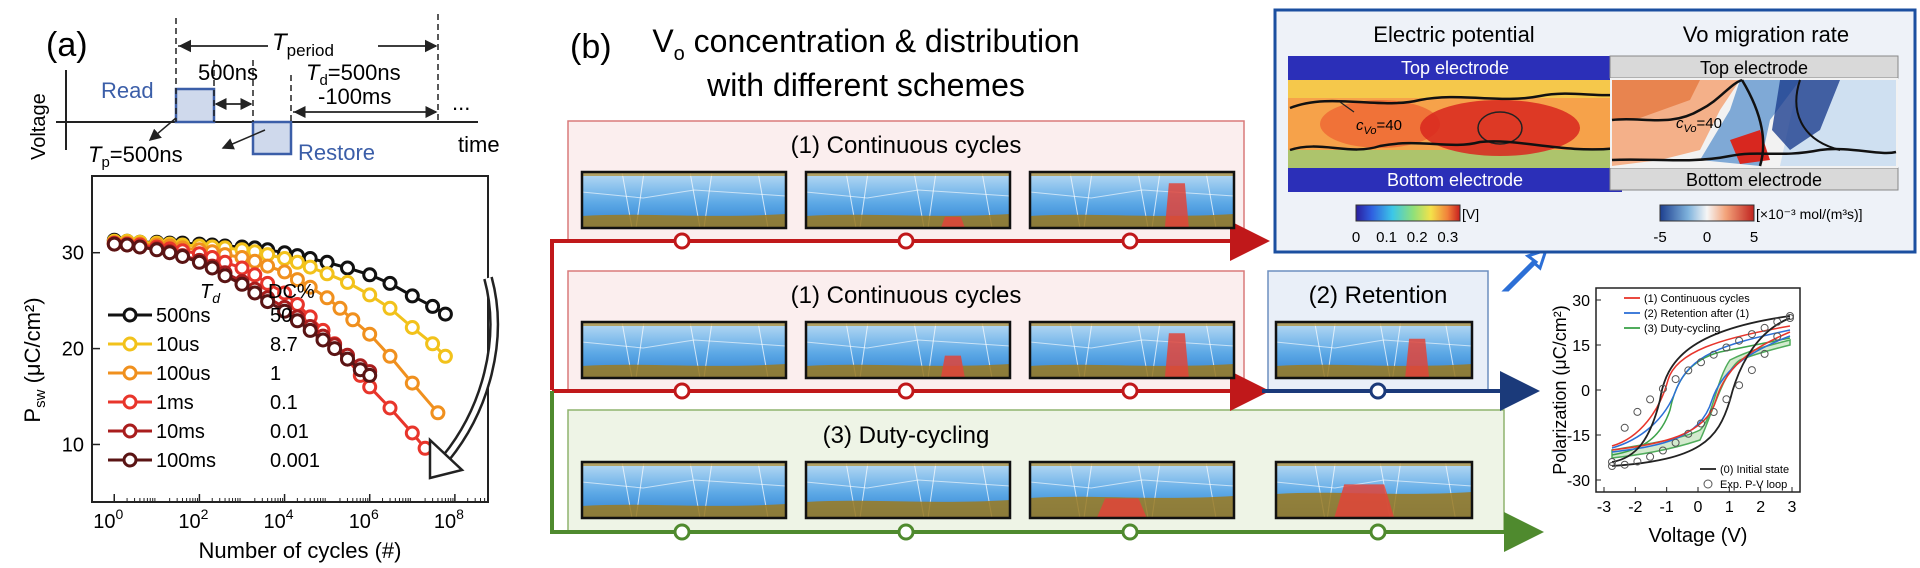  I want to click on ep-colorbar-unit: [V], so click(1470, 214).